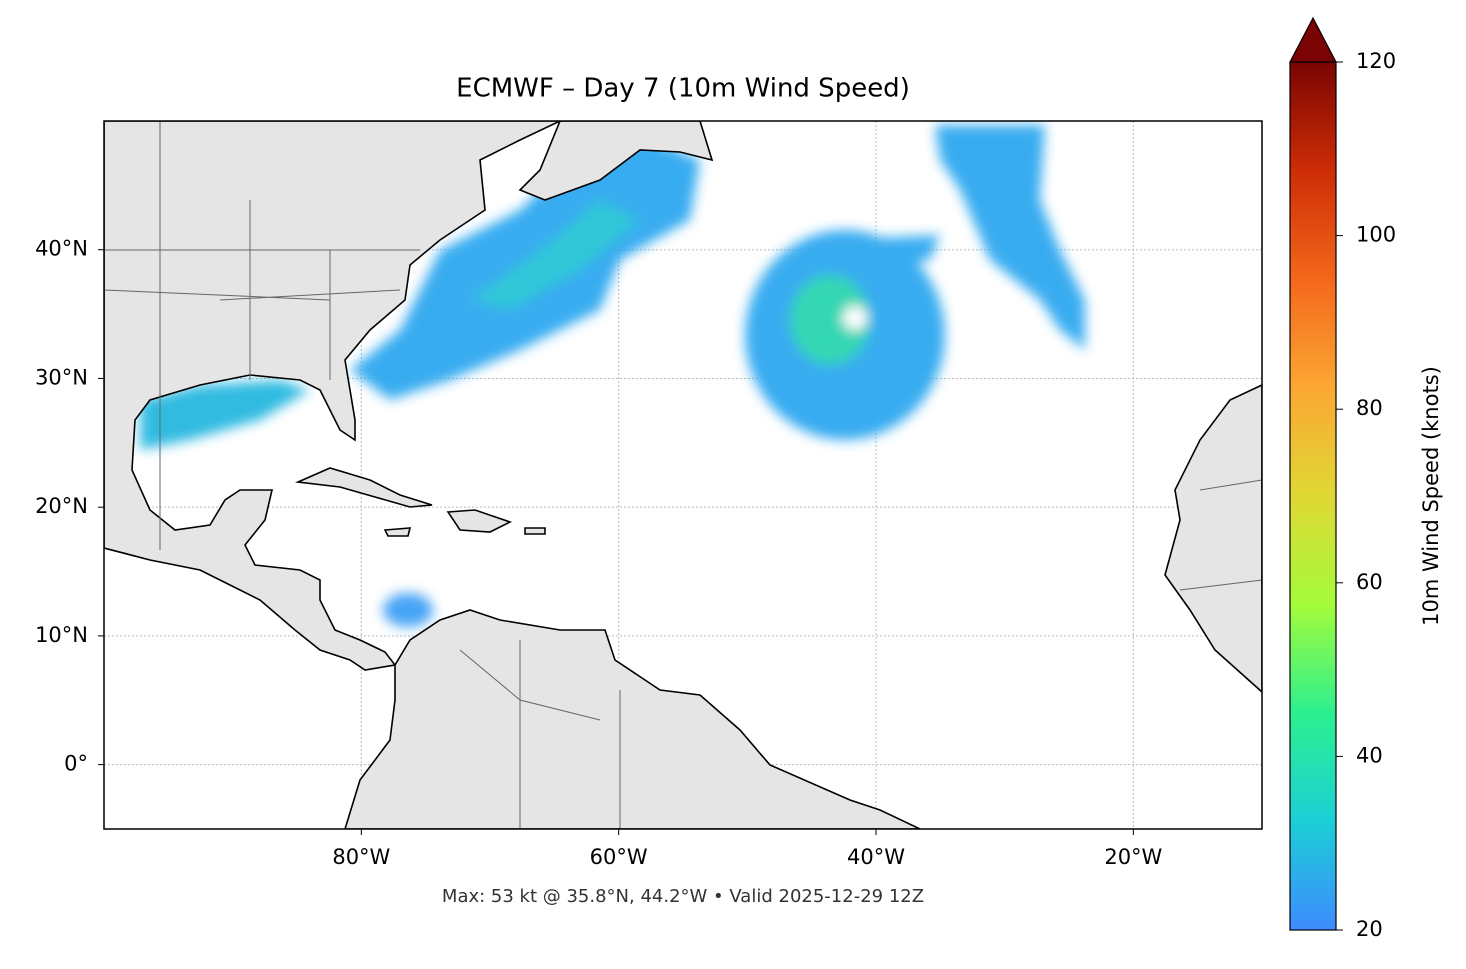 The image size is (1466, 969). Describe the element at coordinates (397, 532) in the screenshot. I see `jamaica` at that location.